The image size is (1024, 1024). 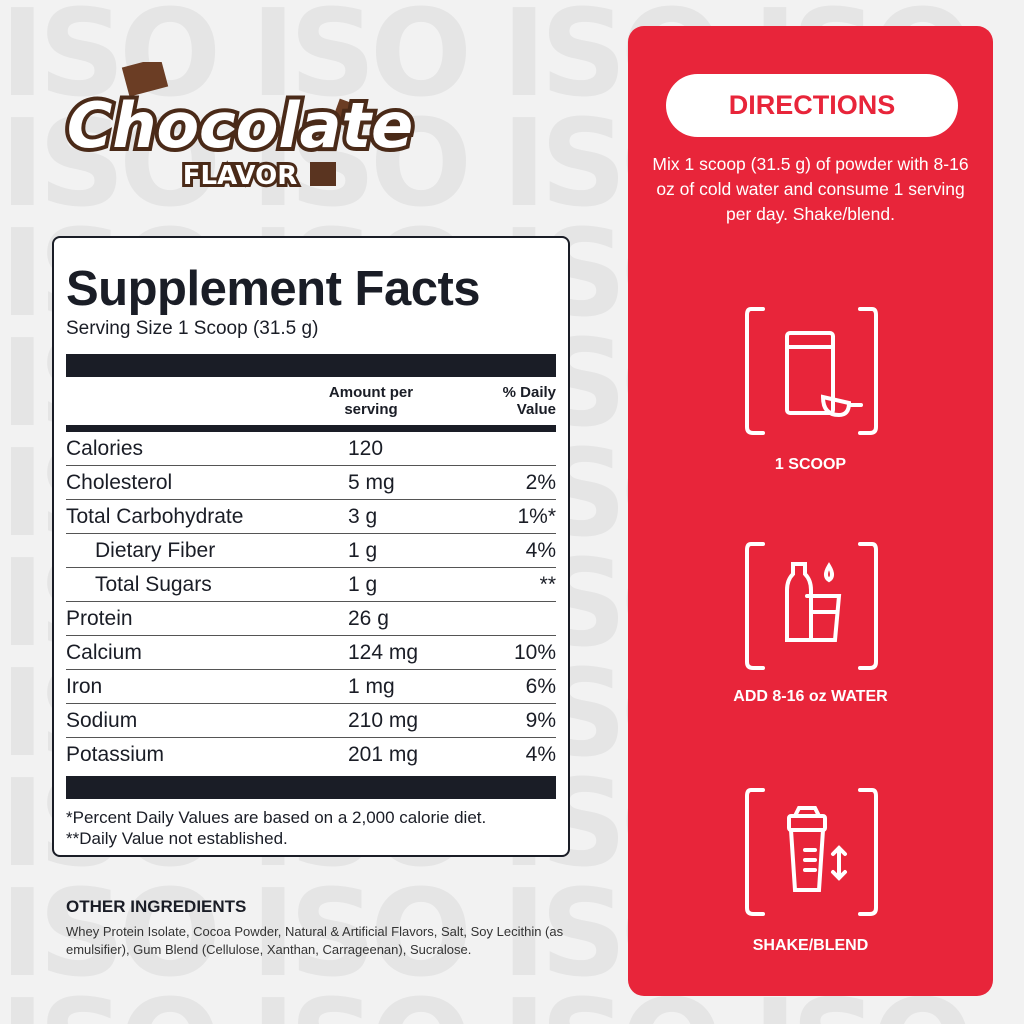 I want to click on facts-row: Potassium 201 mg 4%, so click(x=311, y=755).